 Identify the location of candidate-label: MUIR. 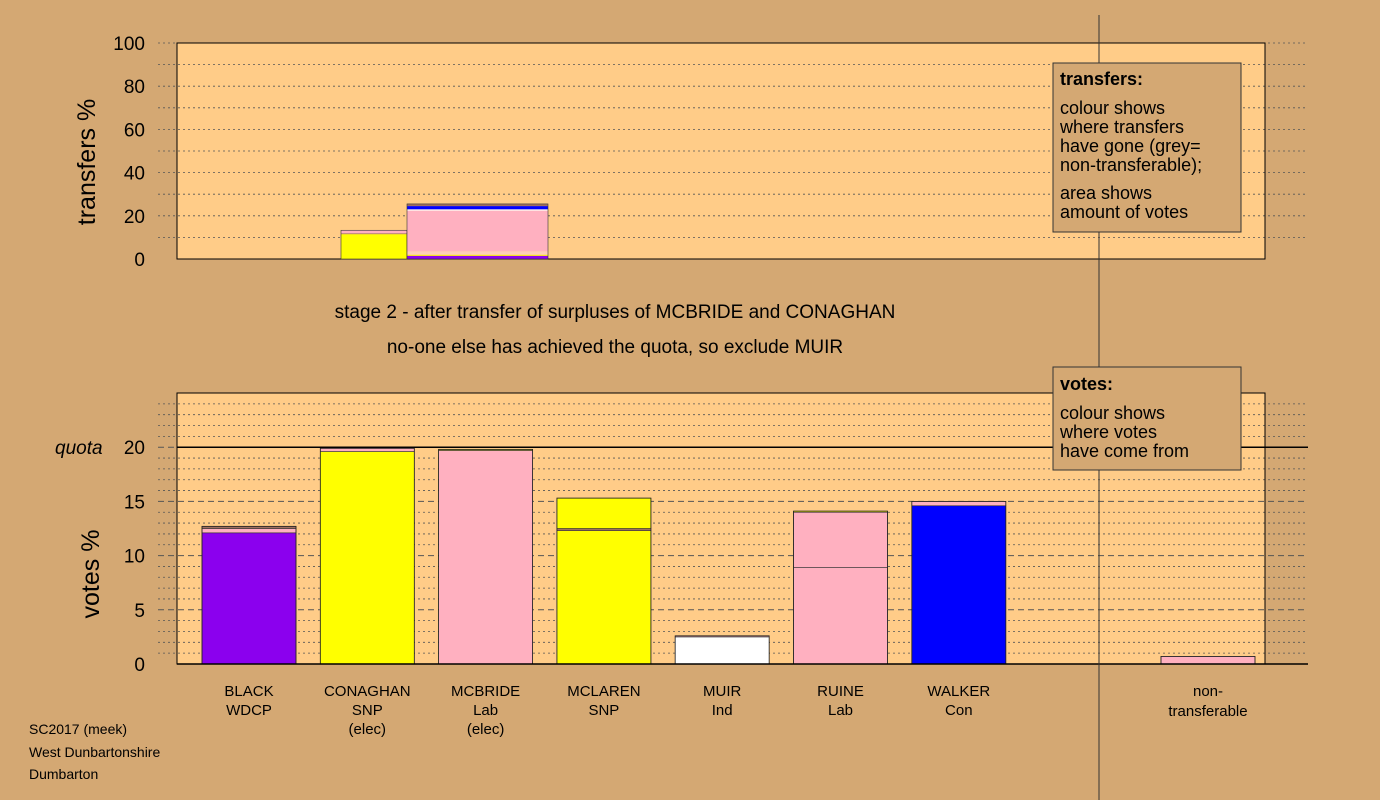
(722, 691).